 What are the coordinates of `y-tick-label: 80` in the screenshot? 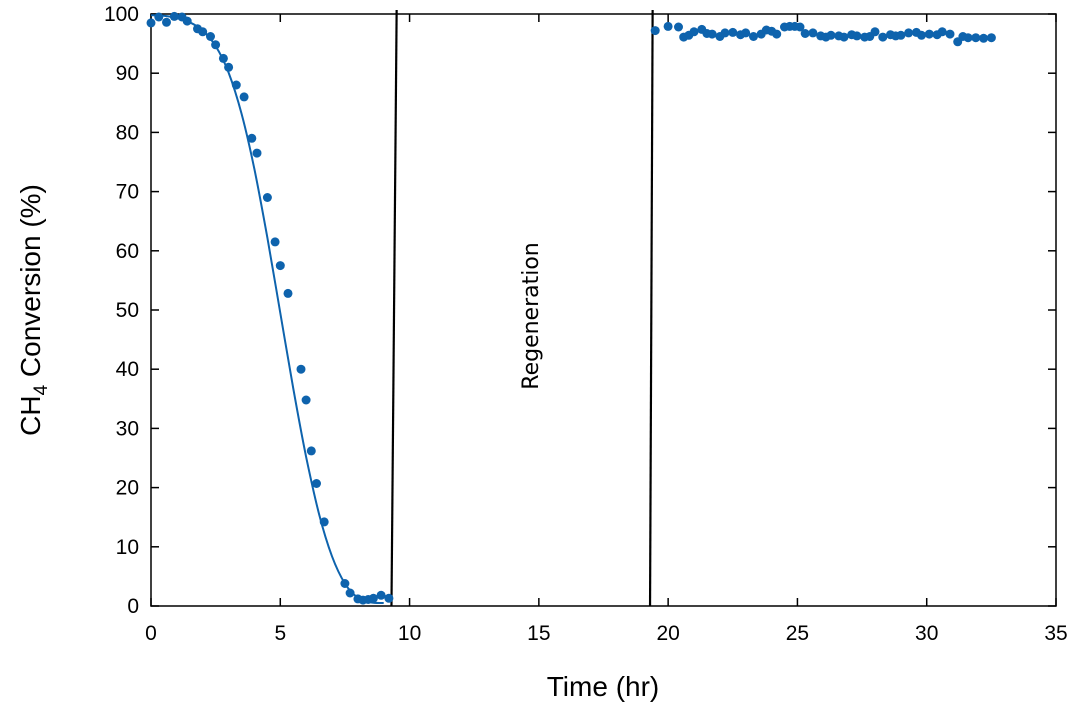 It's located at (127, 132).